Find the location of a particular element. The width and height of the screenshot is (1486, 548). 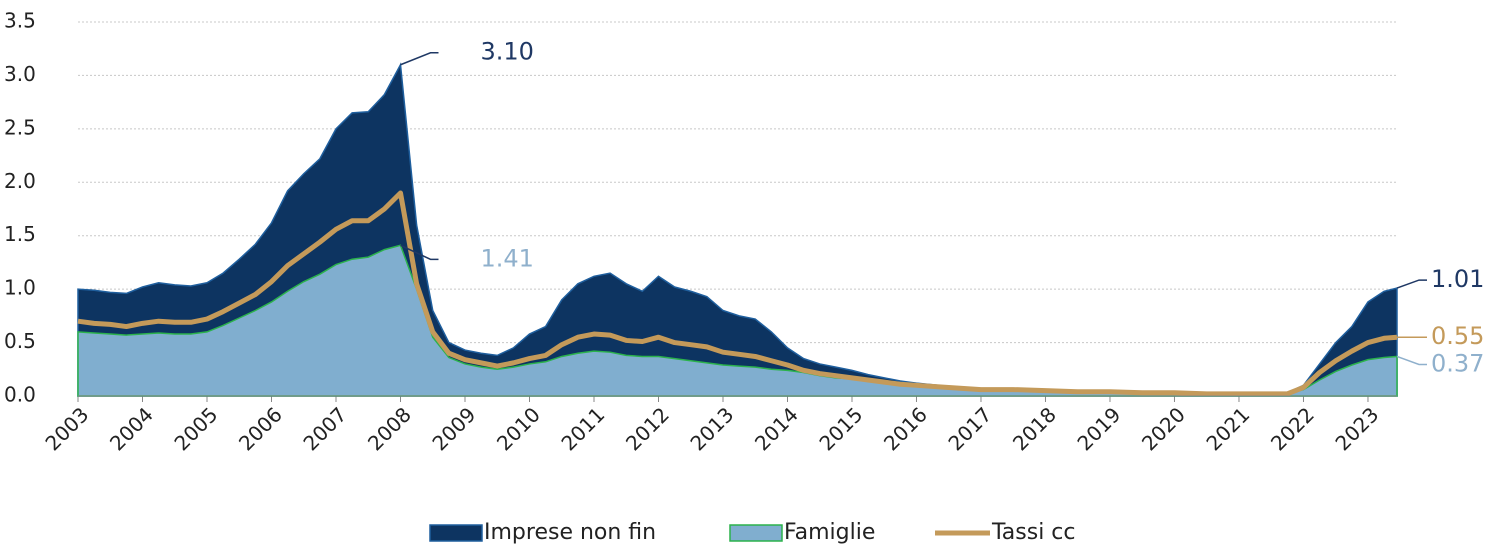

annotation-label: 0.37 is located at coordinates (1457, 363).